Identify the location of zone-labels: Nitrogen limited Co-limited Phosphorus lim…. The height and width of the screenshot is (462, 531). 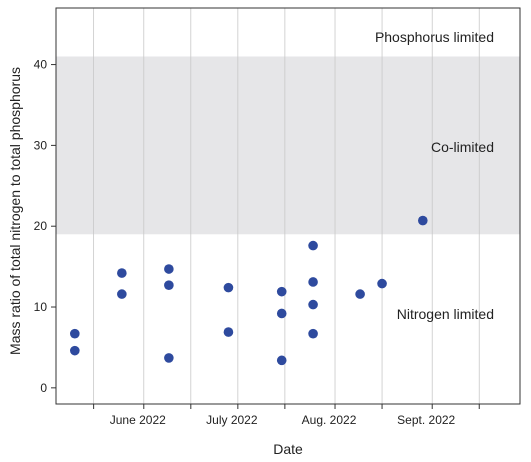
(434, 175).